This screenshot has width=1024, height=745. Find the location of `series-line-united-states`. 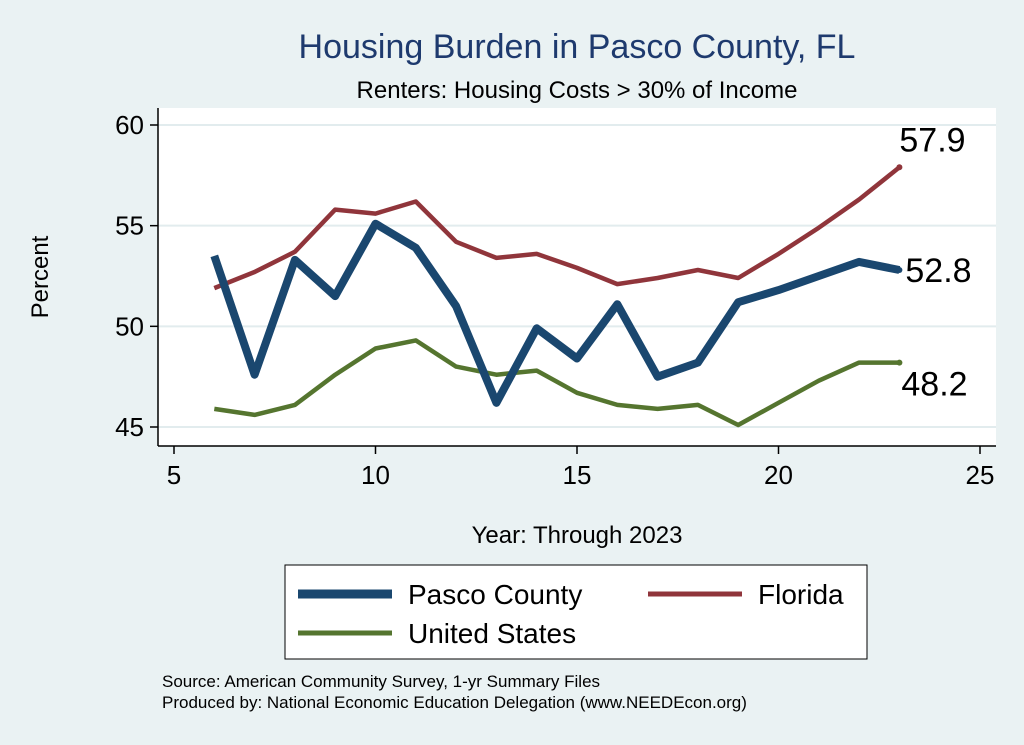

series-line-united-states is located at coordinates (556, 383).